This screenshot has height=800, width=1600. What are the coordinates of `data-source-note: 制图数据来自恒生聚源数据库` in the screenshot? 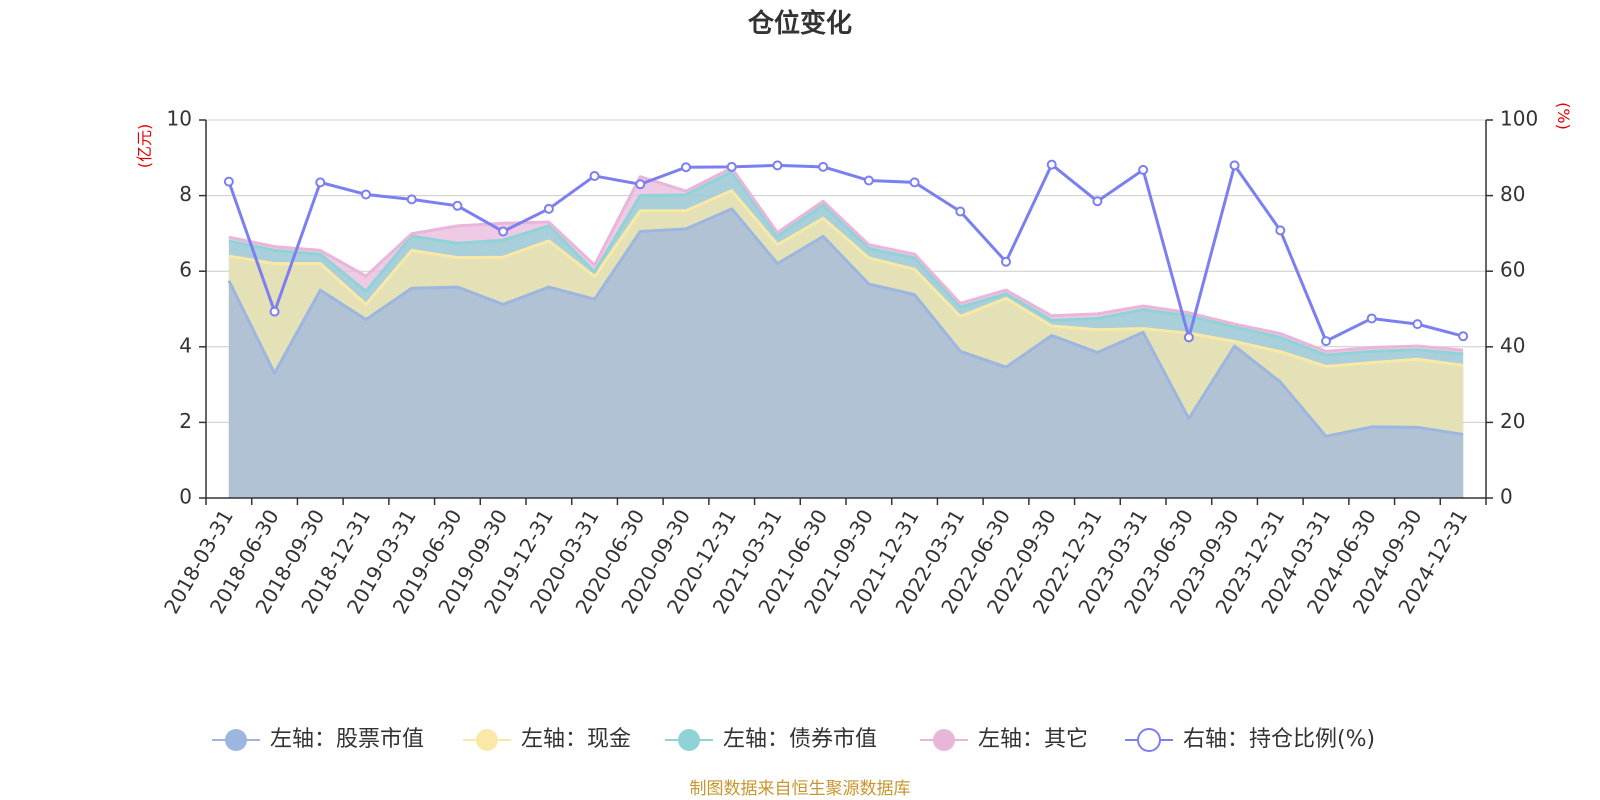 It's located at (800, 789).